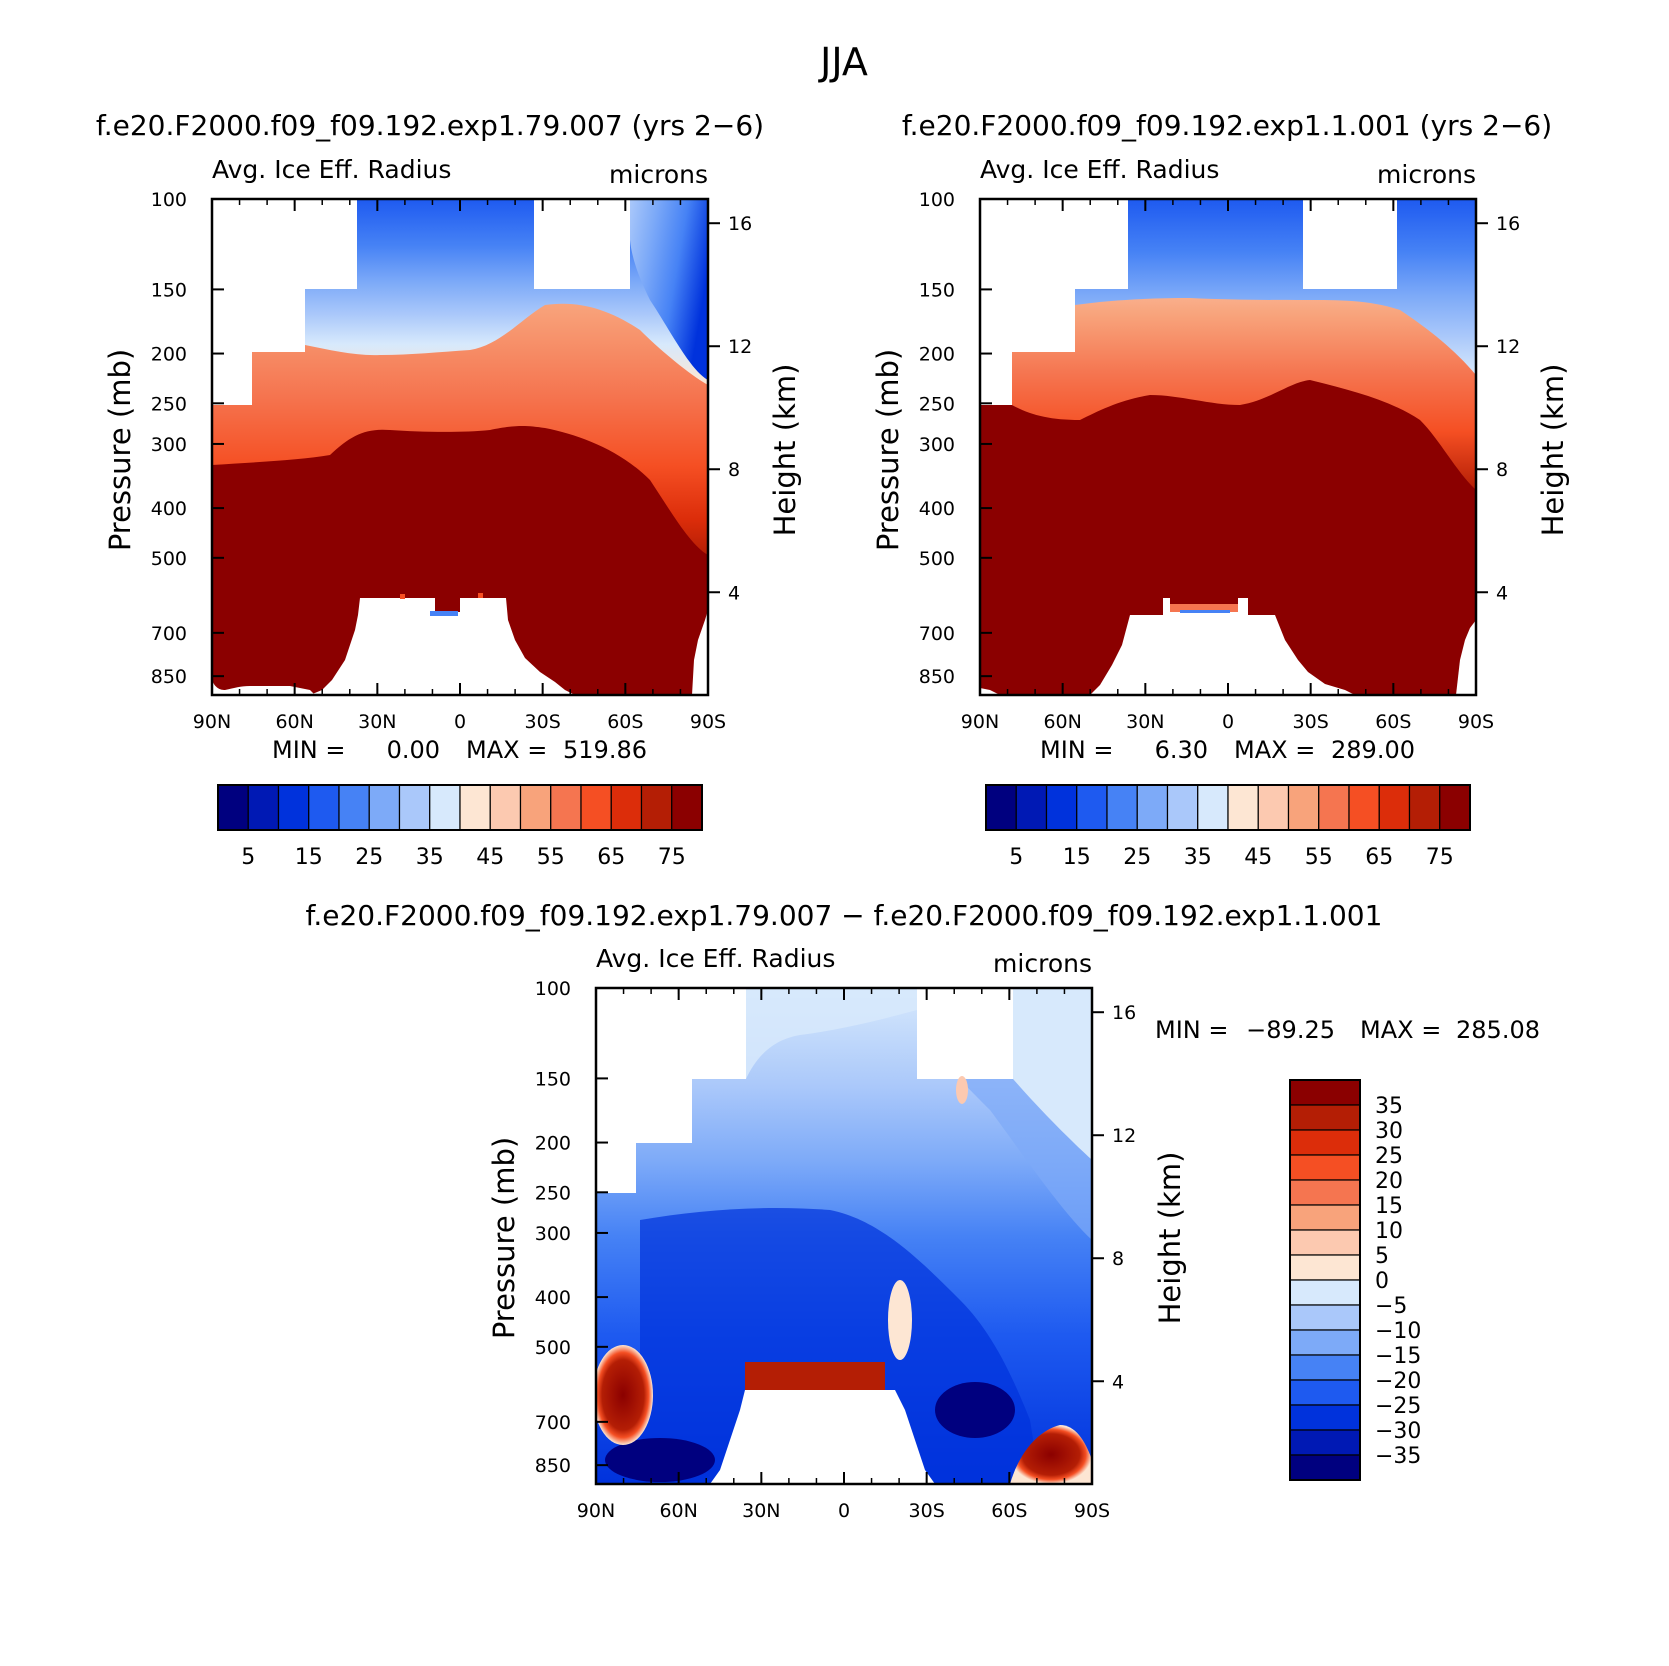  What do you see at coordinates (605, 750) in the screenshot?
I see `stats-max: 519.86` at bounding box center [605, 750].